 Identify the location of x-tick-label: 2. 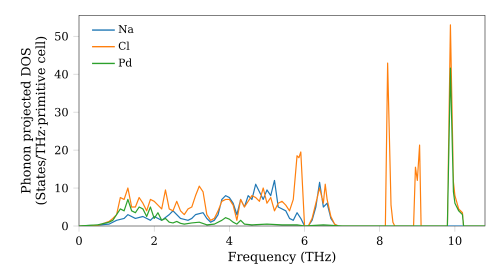
(154, 240).